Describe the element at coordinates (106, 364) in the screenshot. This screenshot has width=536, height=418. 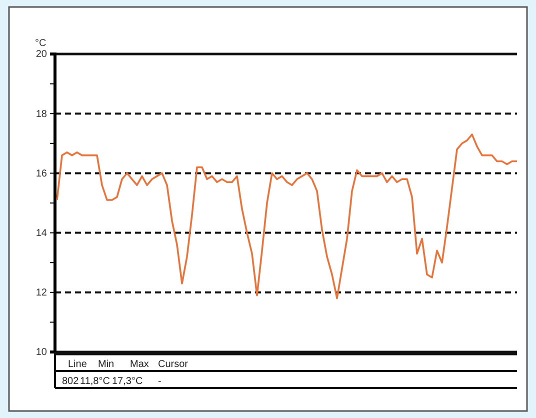
I see `text: Min` at that location.